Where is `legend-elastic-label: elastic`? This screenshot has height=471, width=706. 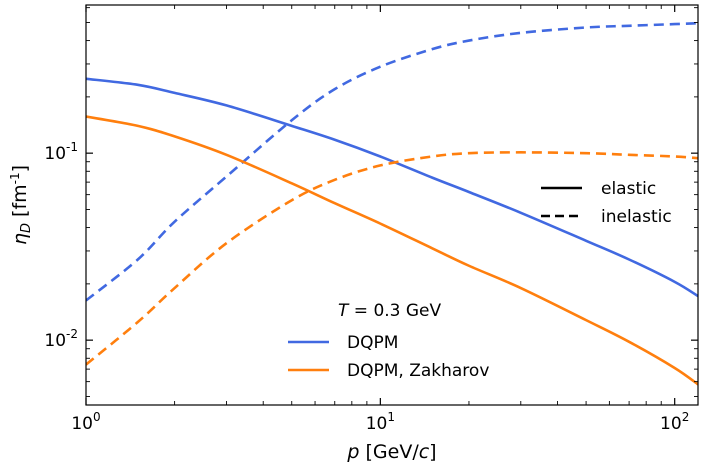
legend-elastic-label: elastic is located at coordinates (628, 189).